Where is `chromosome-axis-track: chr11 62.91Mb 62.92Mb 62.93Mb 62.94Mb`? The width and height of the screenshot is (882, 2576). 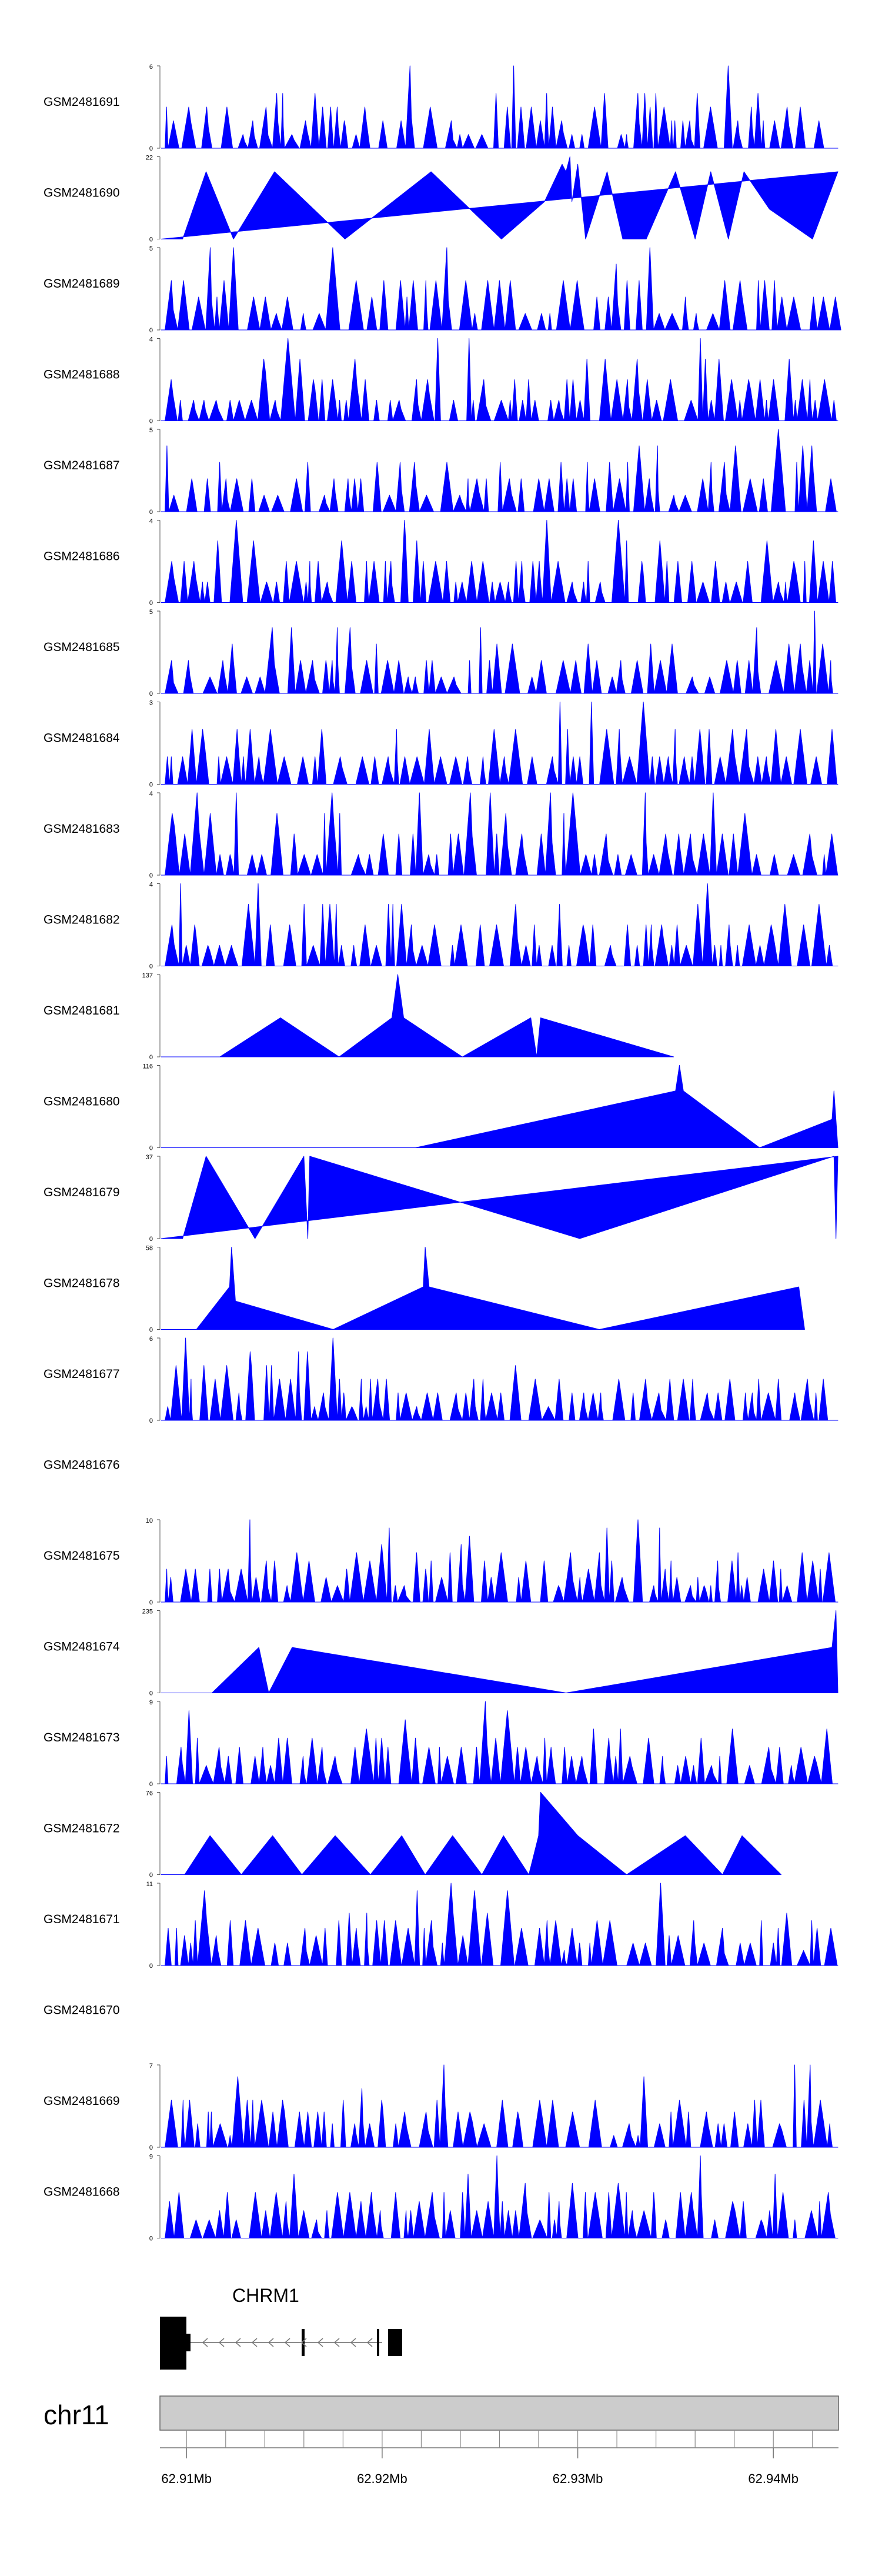 chromosome-axis-track: chr11 62.91Mb 62.92Mb 62.93Mb 62.94Mb is located at coordinates (441, 2440).